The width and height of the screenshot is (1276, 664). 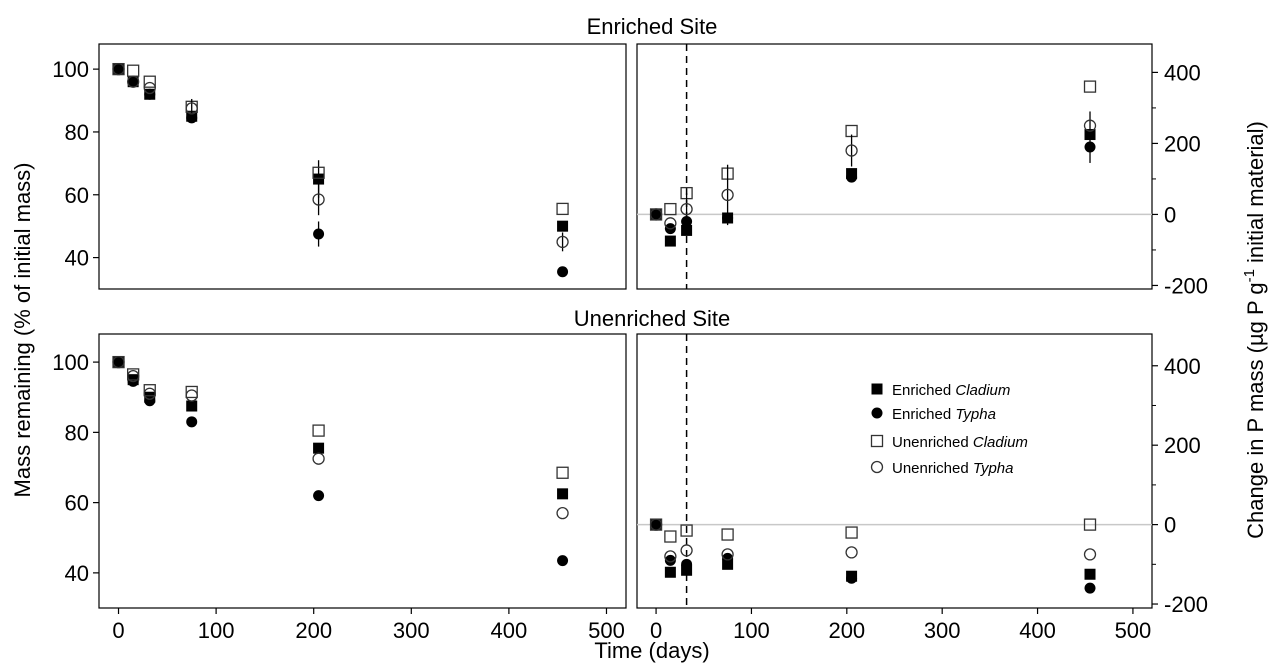 I want to click on legend-label-enriched-typha: Enriched Typha, so click(x=944, y=414).